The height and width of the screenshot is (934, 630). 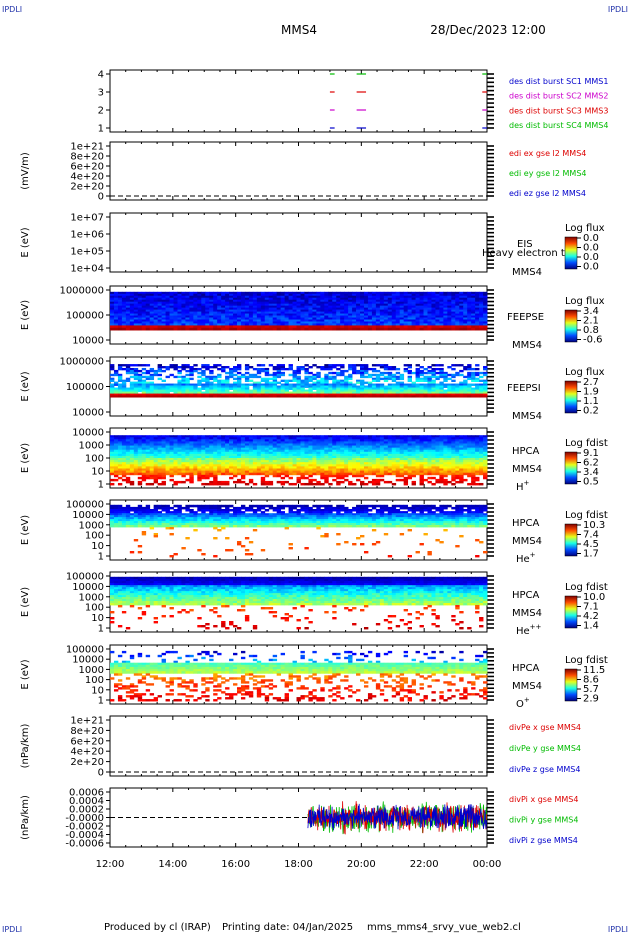 What do you see at coordinates (591, 482) in the screenshot?
I see `colorbar-tick-label: 0.5` at bounding box center [591, 482].